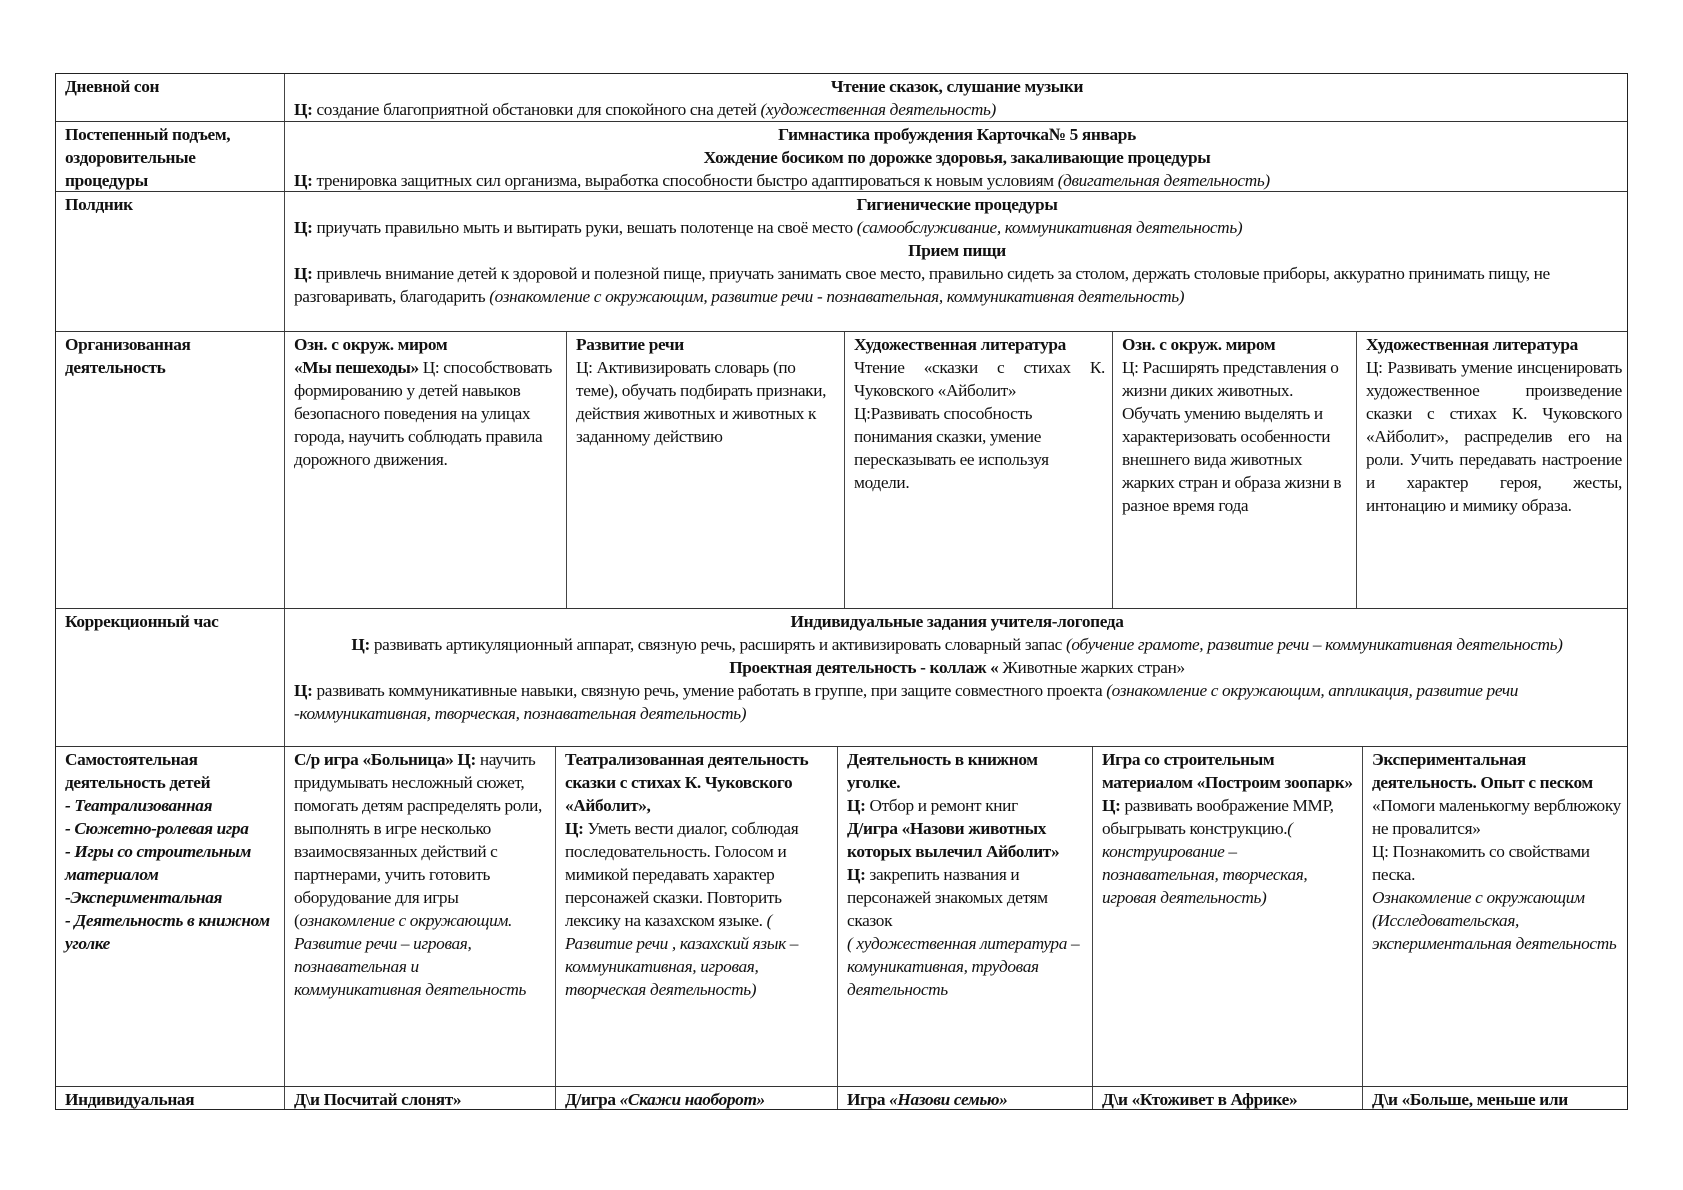 Image resolution: width=1683 pixels, height=1190 pixels. What do you see at coordinates (592, 1099) in the screenshot?
I see `bold-text: Д/игра` at bounding box center [592, 1099].